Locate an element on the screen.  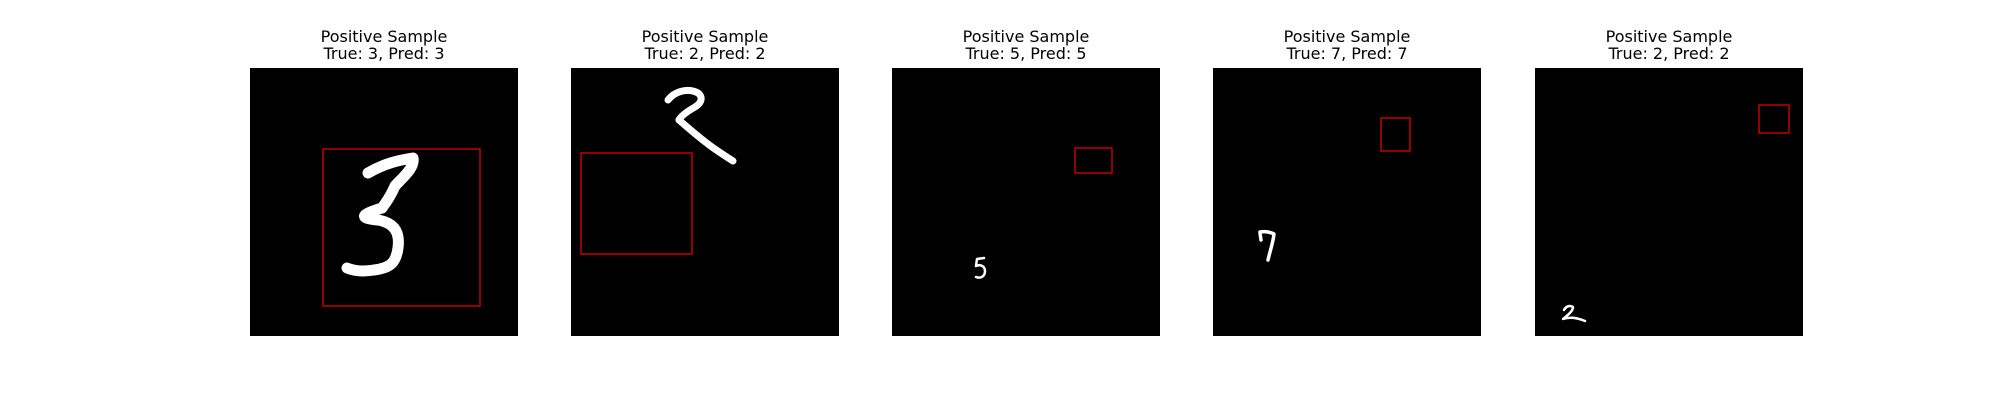
sample-panel-2: Positive Sample True: 2, Pred: 2 is located at coordinates (705, 200).